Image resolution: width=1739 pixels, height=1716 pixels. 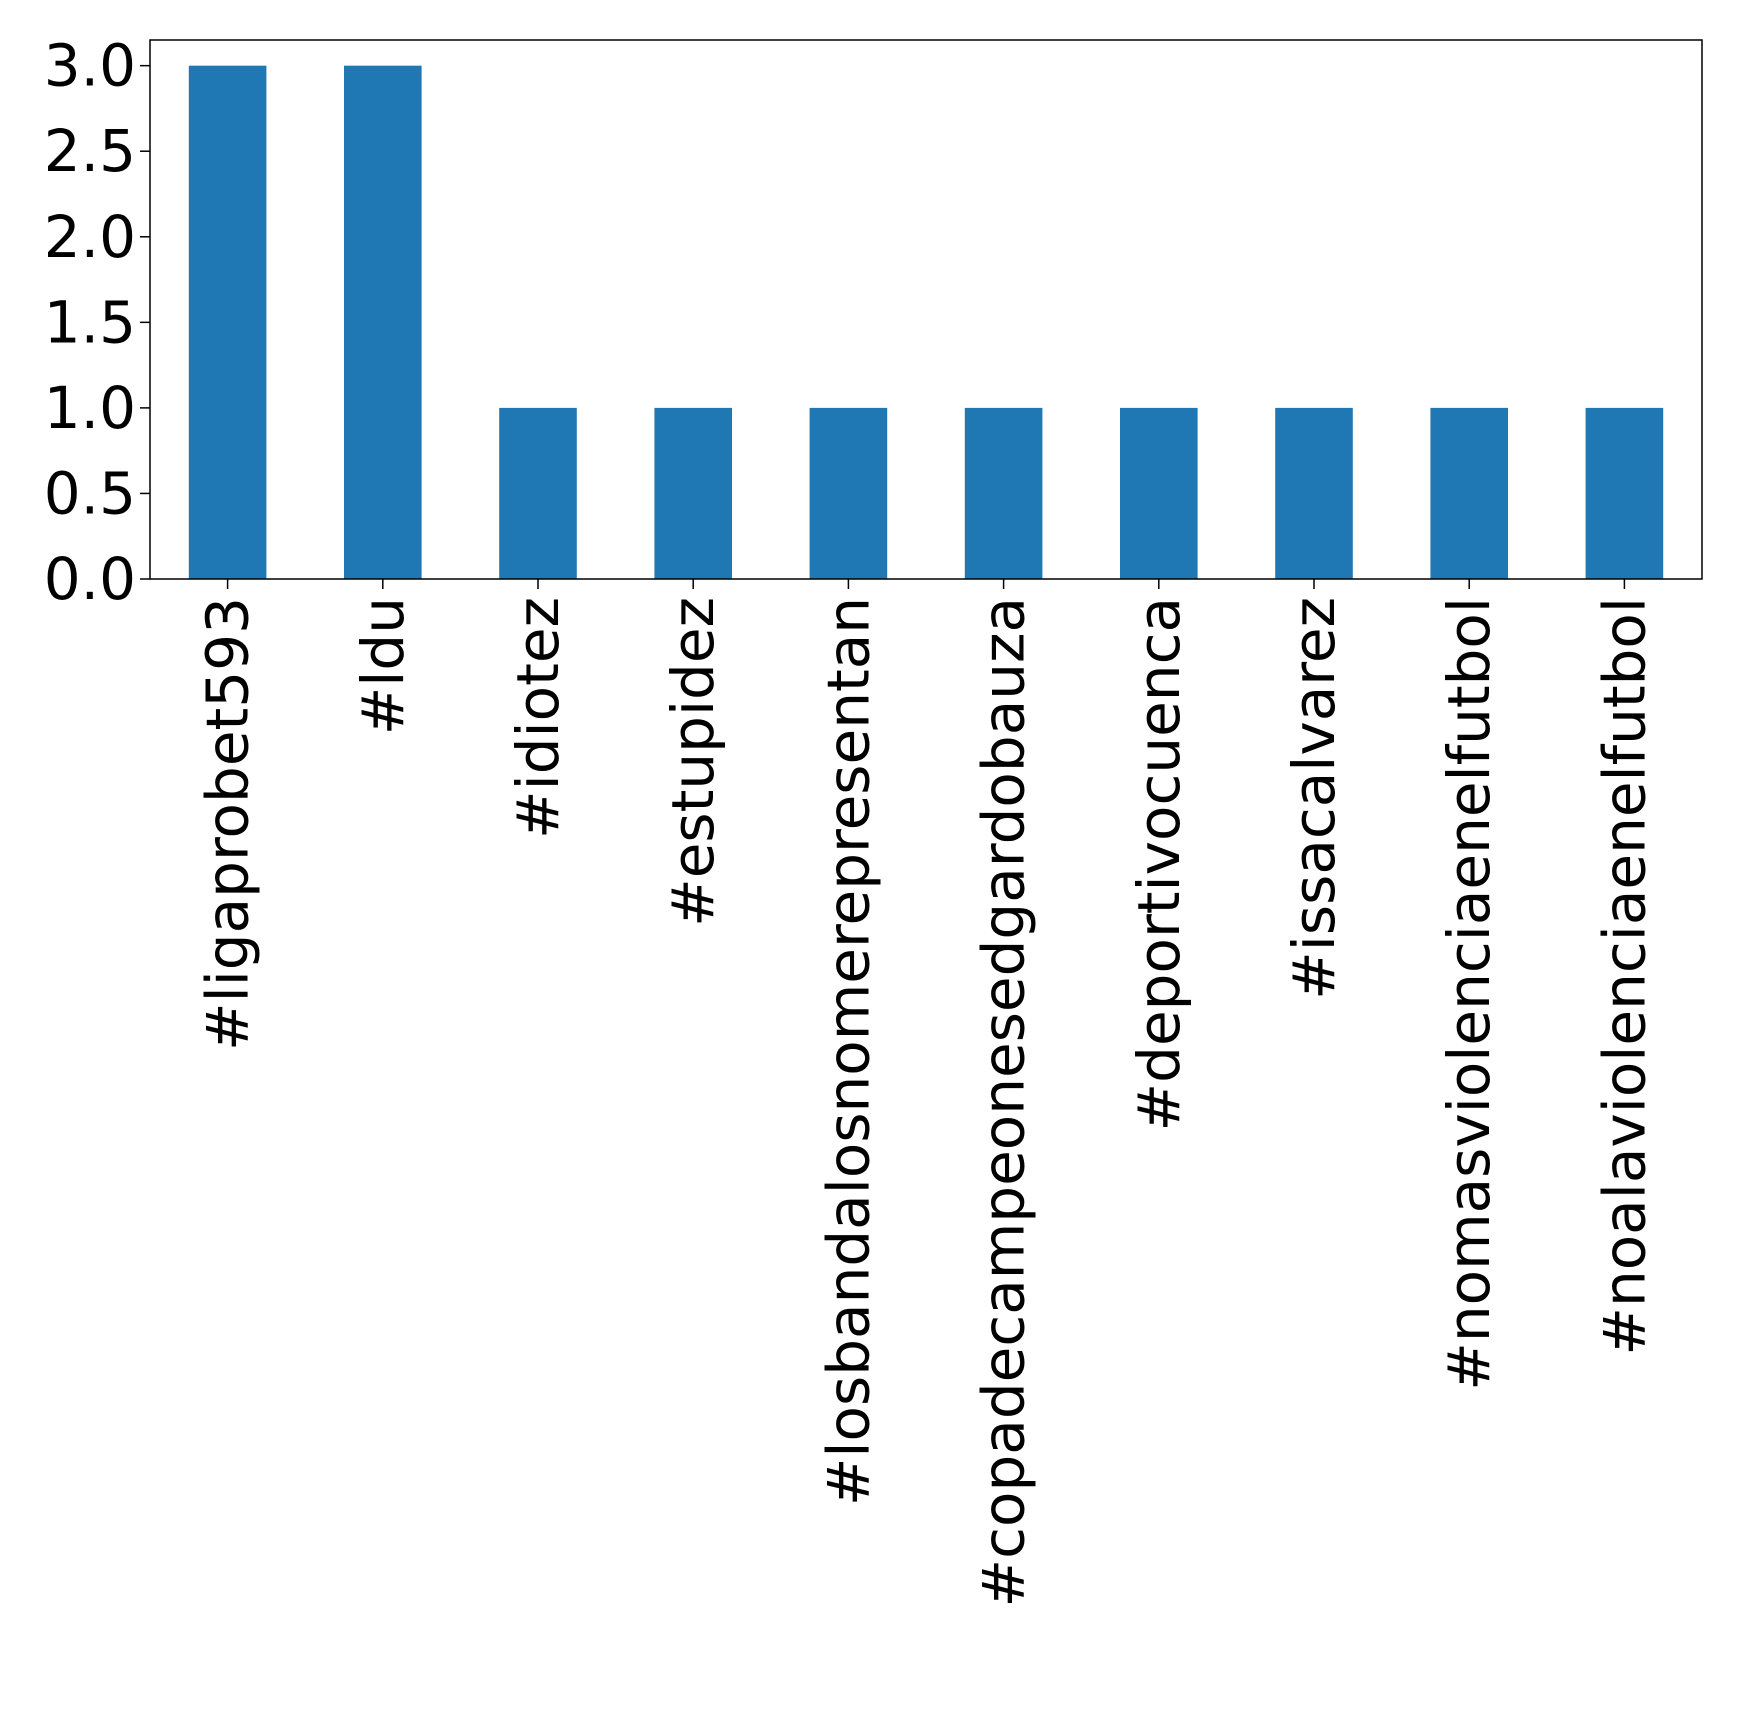 I want to click on y-tick-label: 1.5, so click(x=90, y=322).